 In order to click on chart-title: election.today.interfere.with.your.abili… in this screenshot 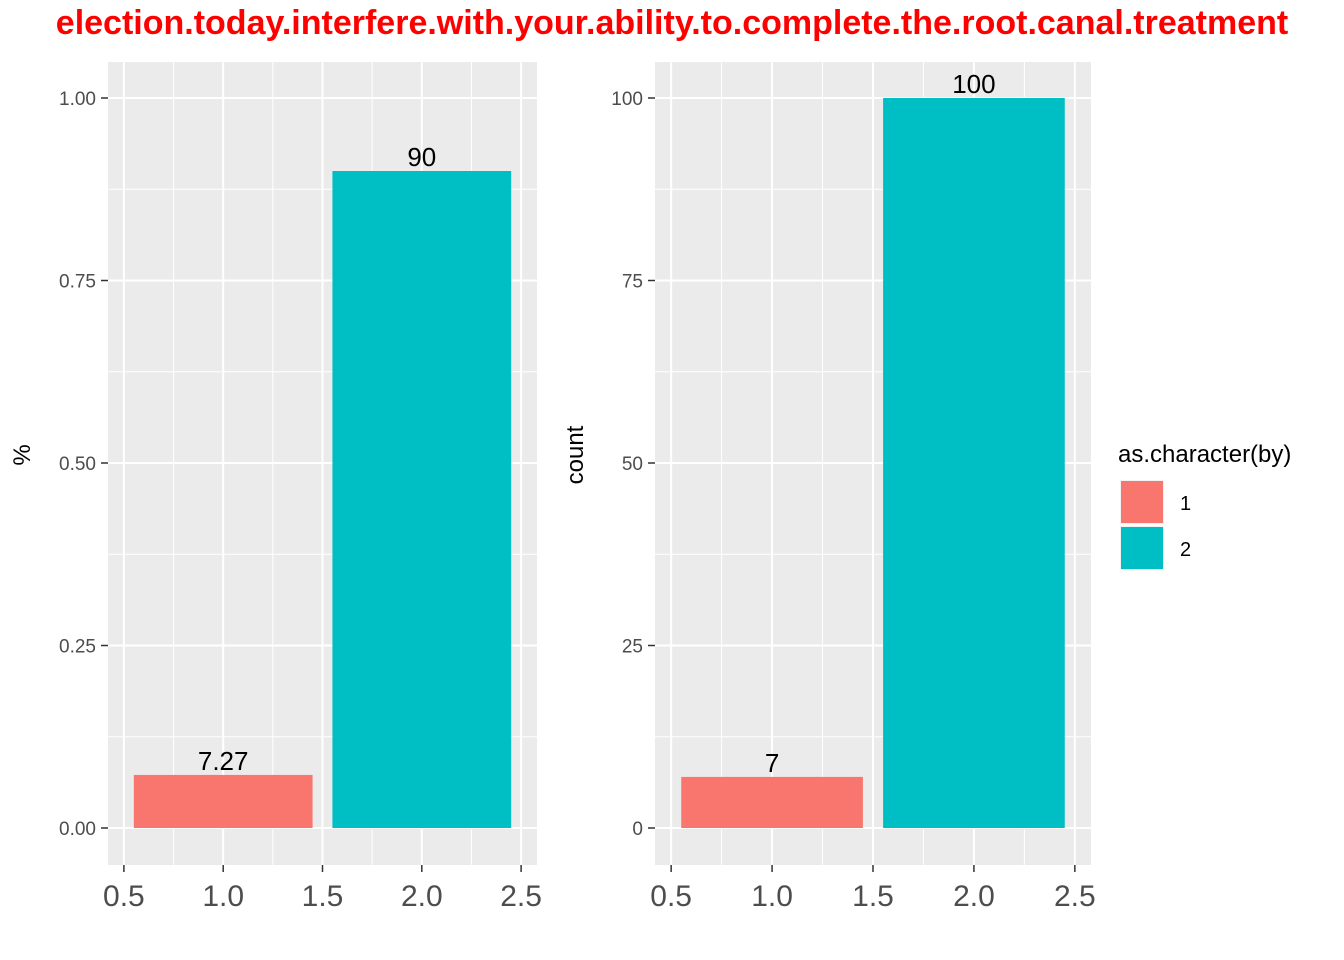, I will do `click(672, 23)`.